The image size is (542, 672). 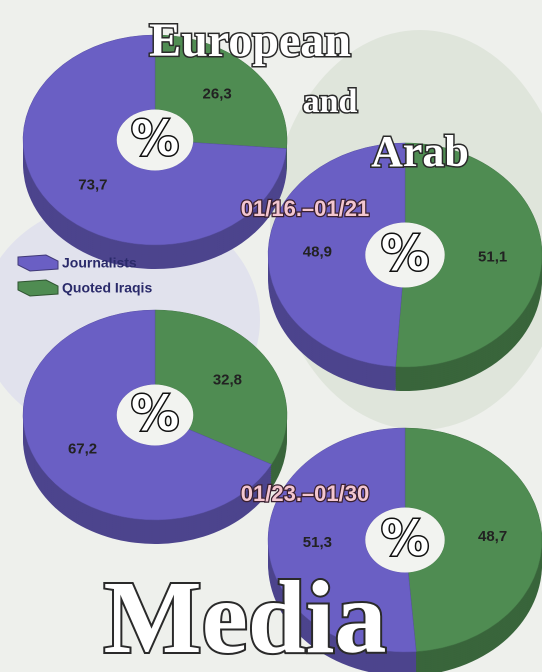 What do you see at coordinates (420, 151) in the screenshot?
I see `title-line: Arab` at bounding box center [420, 151].